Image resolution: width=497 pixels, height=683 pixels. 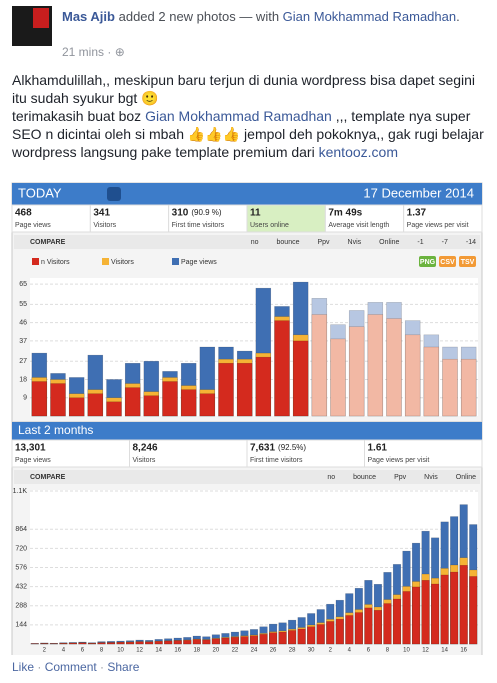 What do you see at coordinates (83, 52) in the screenshot?
I see `time: 21 mins` at bounding box center [83, 52].